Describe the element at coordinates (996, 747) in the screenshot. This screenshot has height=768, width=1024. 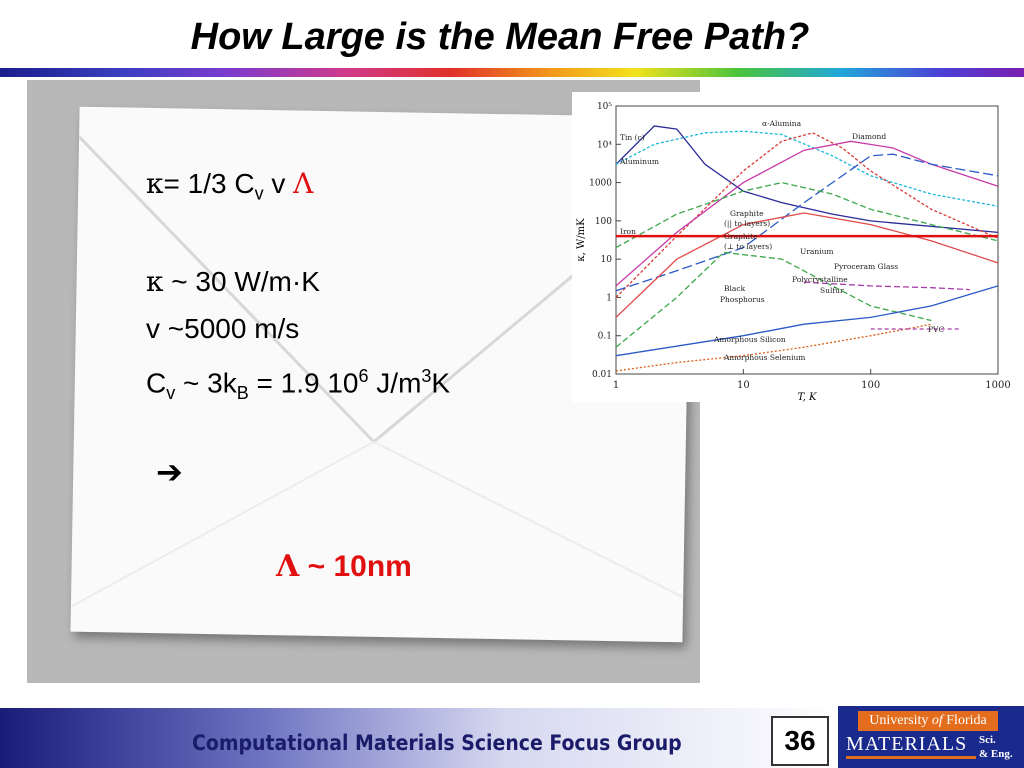
I see `uf-sci-eng: Sci. & Eng.` at that location.